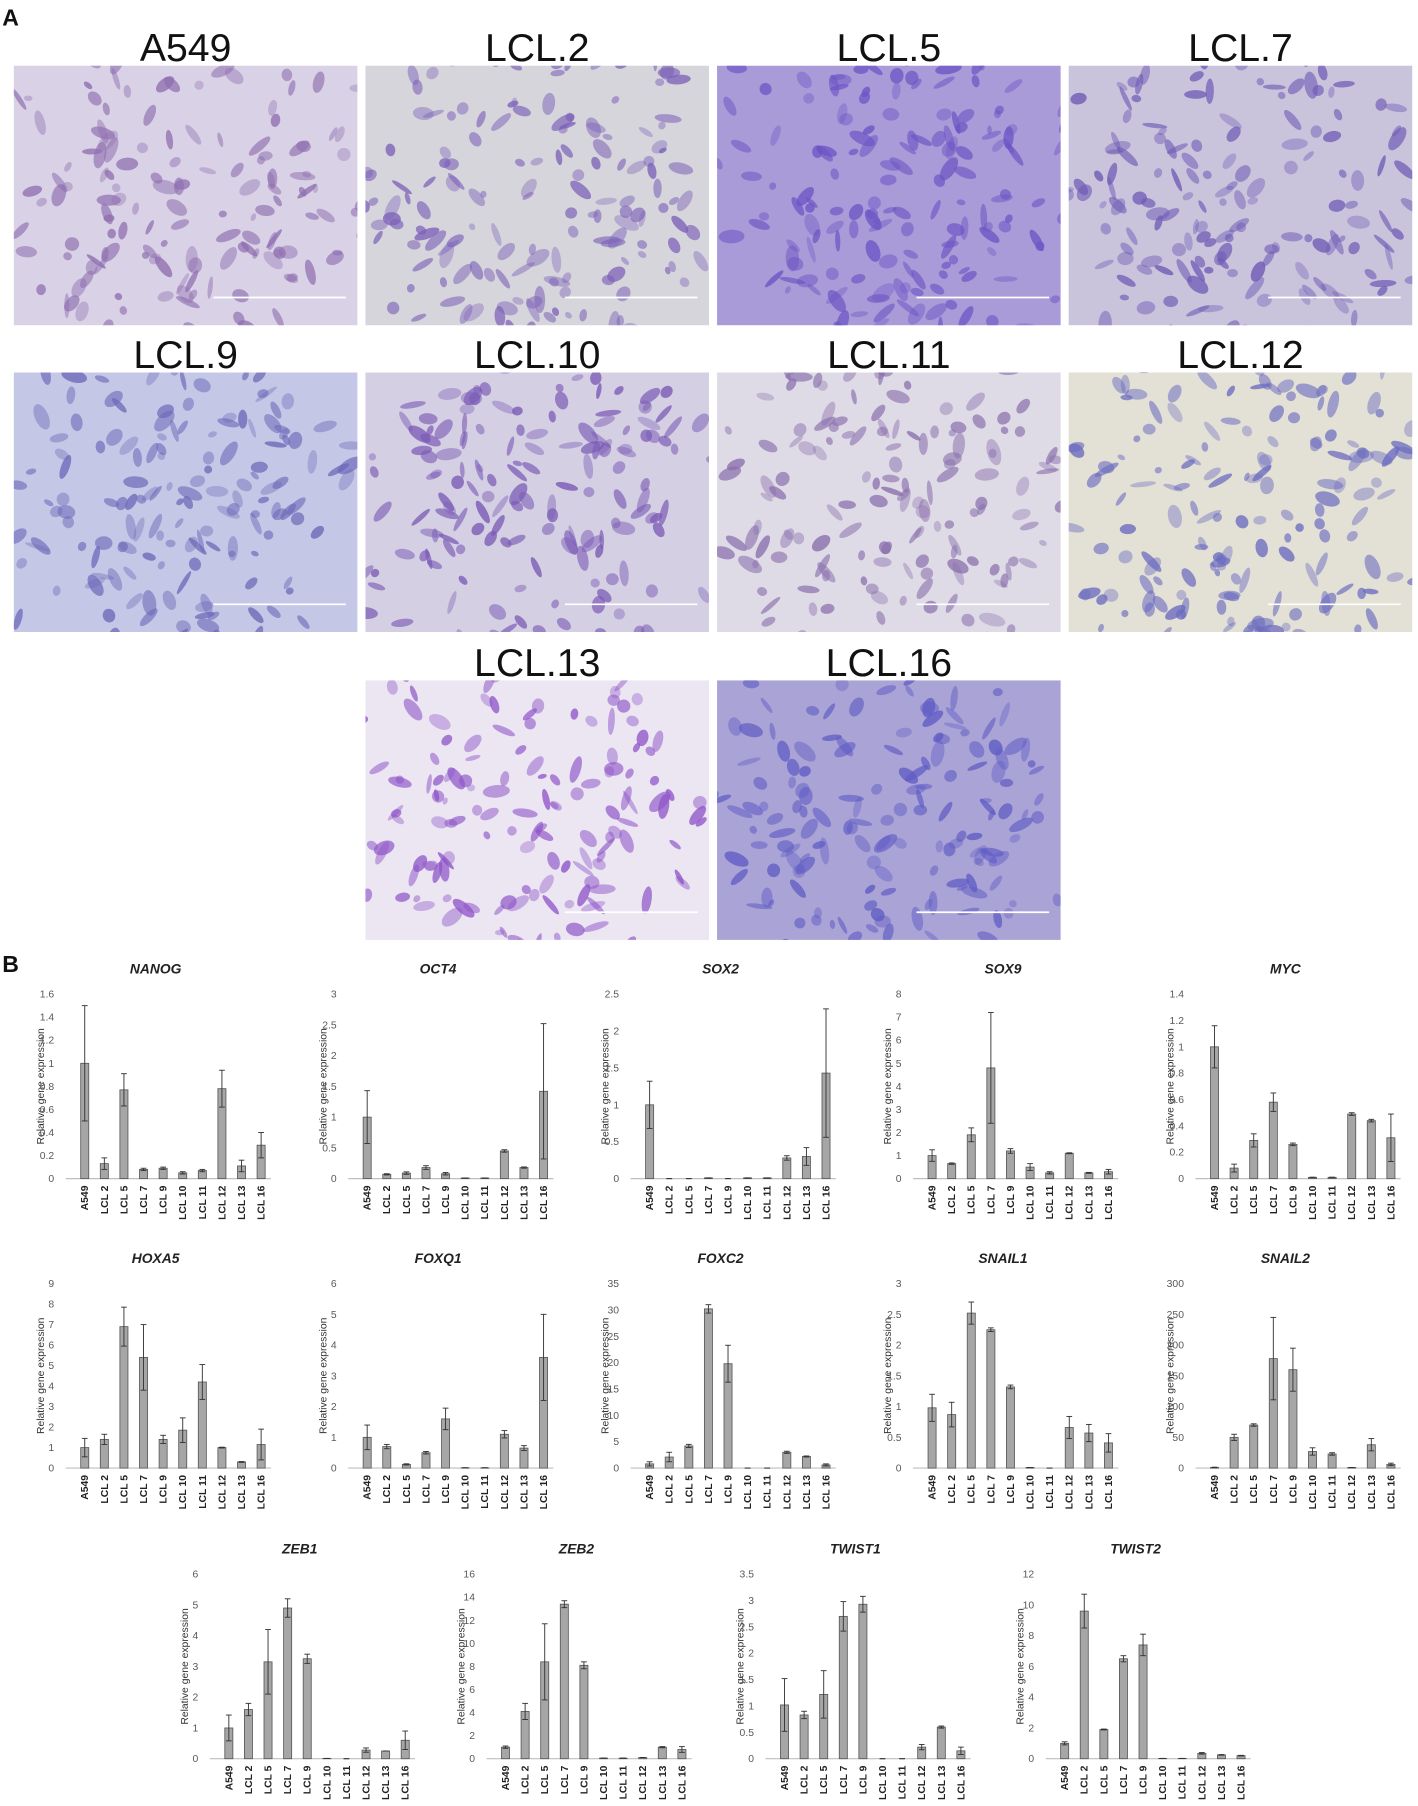 The height and width of the screenshot is (1806, 1418). What do you see at coordinates (536, 835) in the screenshot?
I see `cells` at bounding box center [536, 835].